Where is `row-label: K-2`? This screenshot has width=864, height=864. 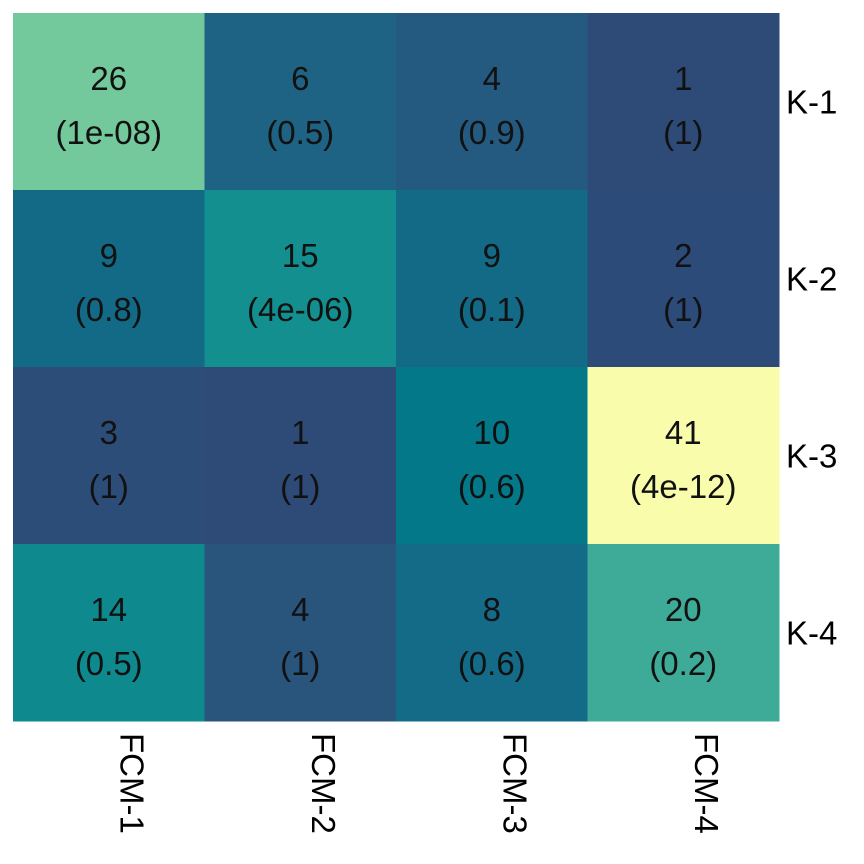
row-label: K-2 is located at coordinates (811, 279).